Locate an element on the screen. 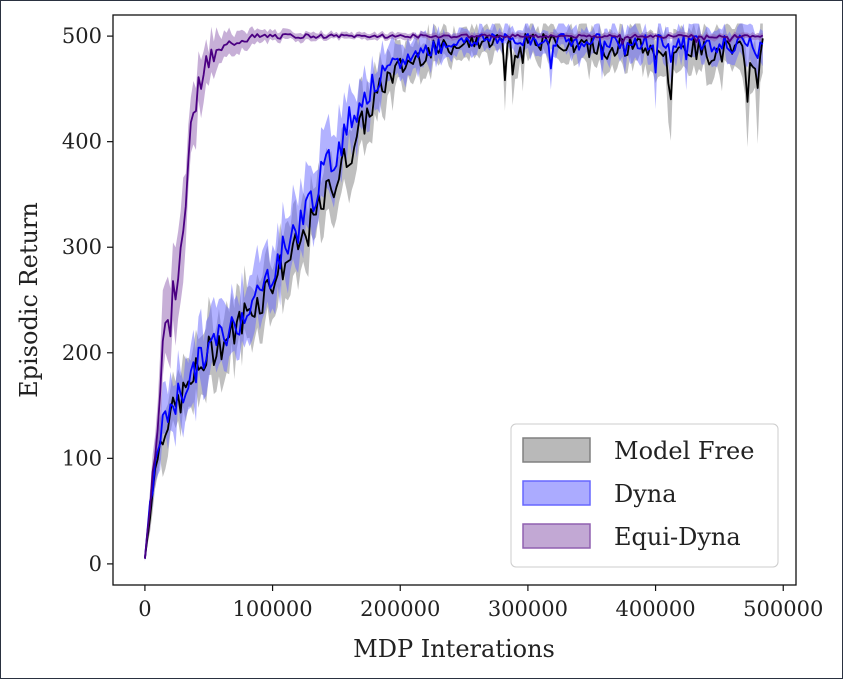  y-axis-label: Episodic Return is located at coordinates (29, 300).